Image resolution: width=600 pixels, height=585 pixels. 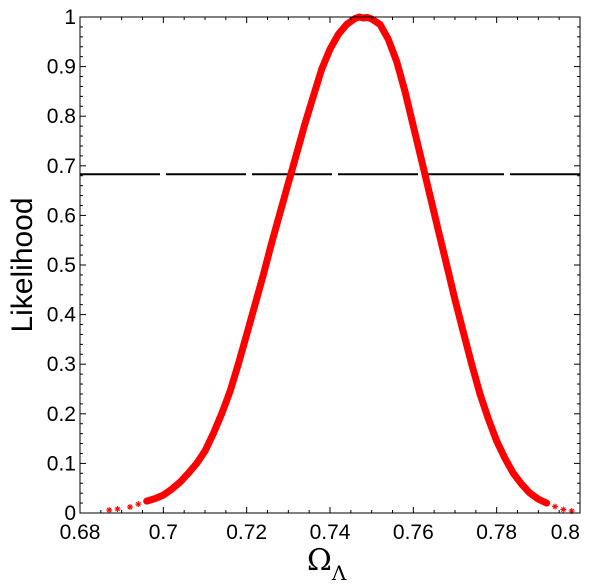 What do you see at coordinates (413, 532) in the screenshot?
I see `x-tick-label: 0.76` at bounding box center [413, 532].